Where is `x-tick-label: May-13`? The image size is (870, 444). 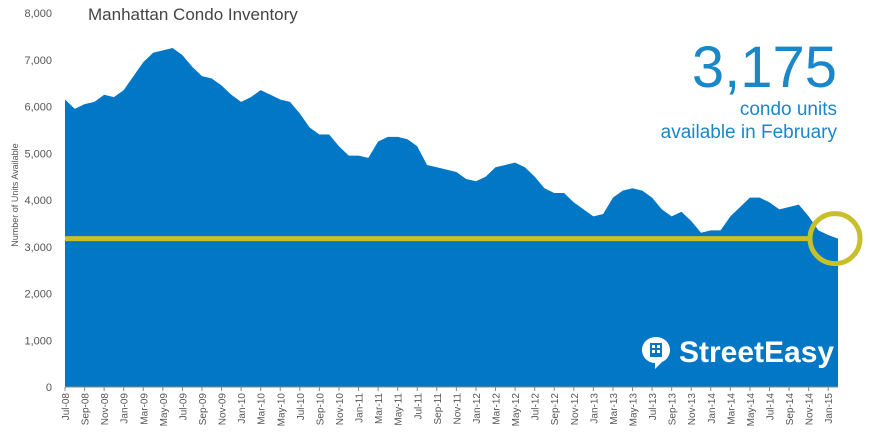
x-tick-label: May-13 is located at coordinates (634, 410).